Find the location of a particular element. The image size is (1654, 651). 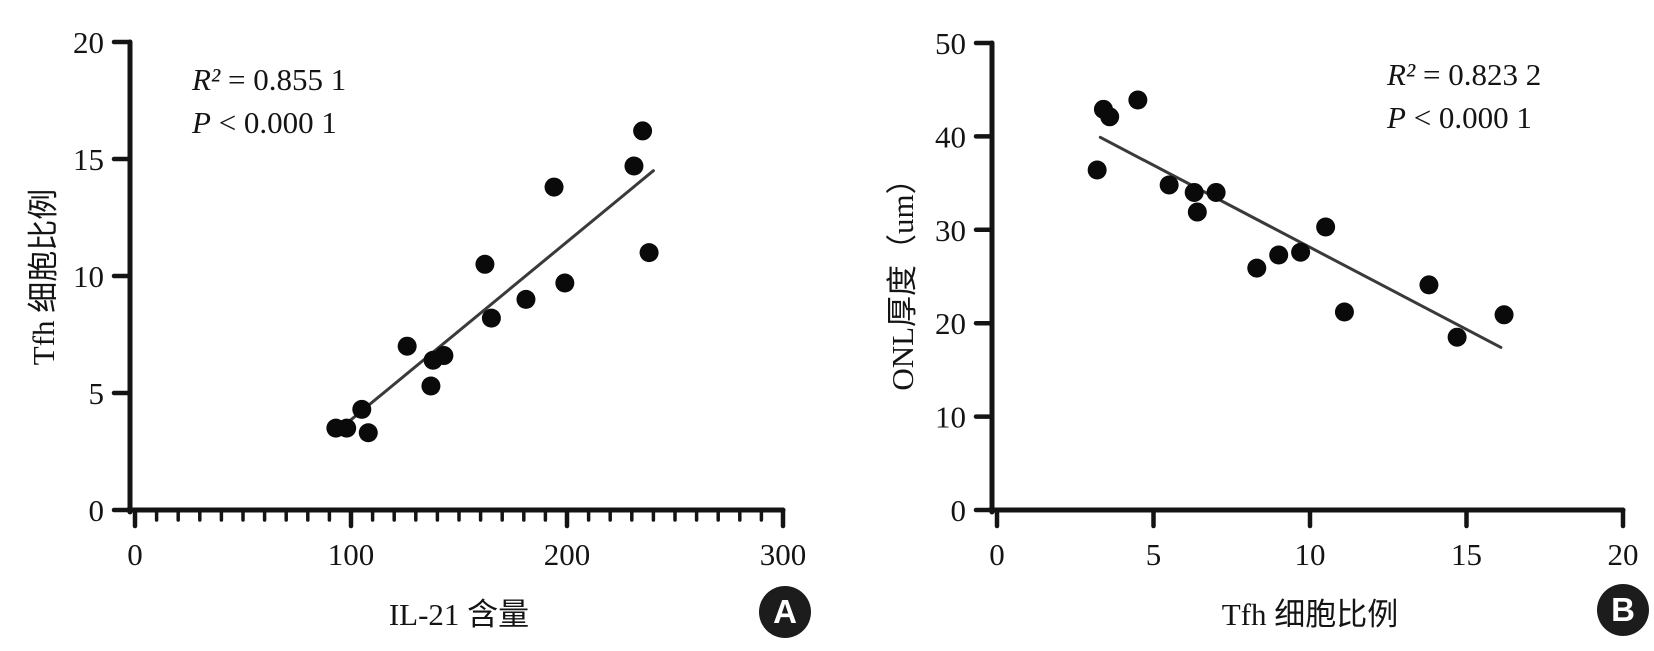

x-tick-label: 200 is located at coordinates (567, 554).